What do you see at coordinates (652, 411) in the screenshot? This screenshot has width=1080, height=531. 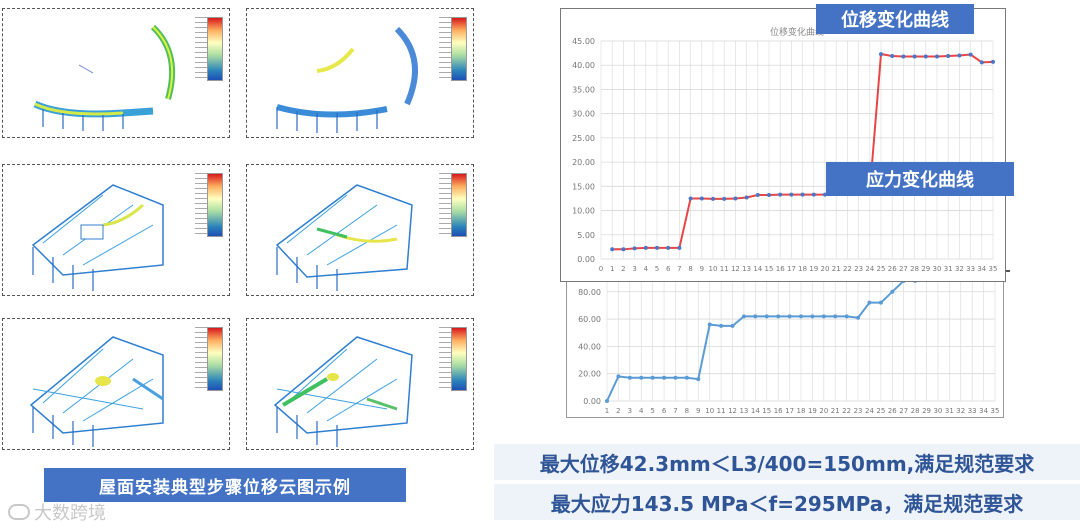 I see `stress-x-tick-label: 5` at bounding box center [652, 411].